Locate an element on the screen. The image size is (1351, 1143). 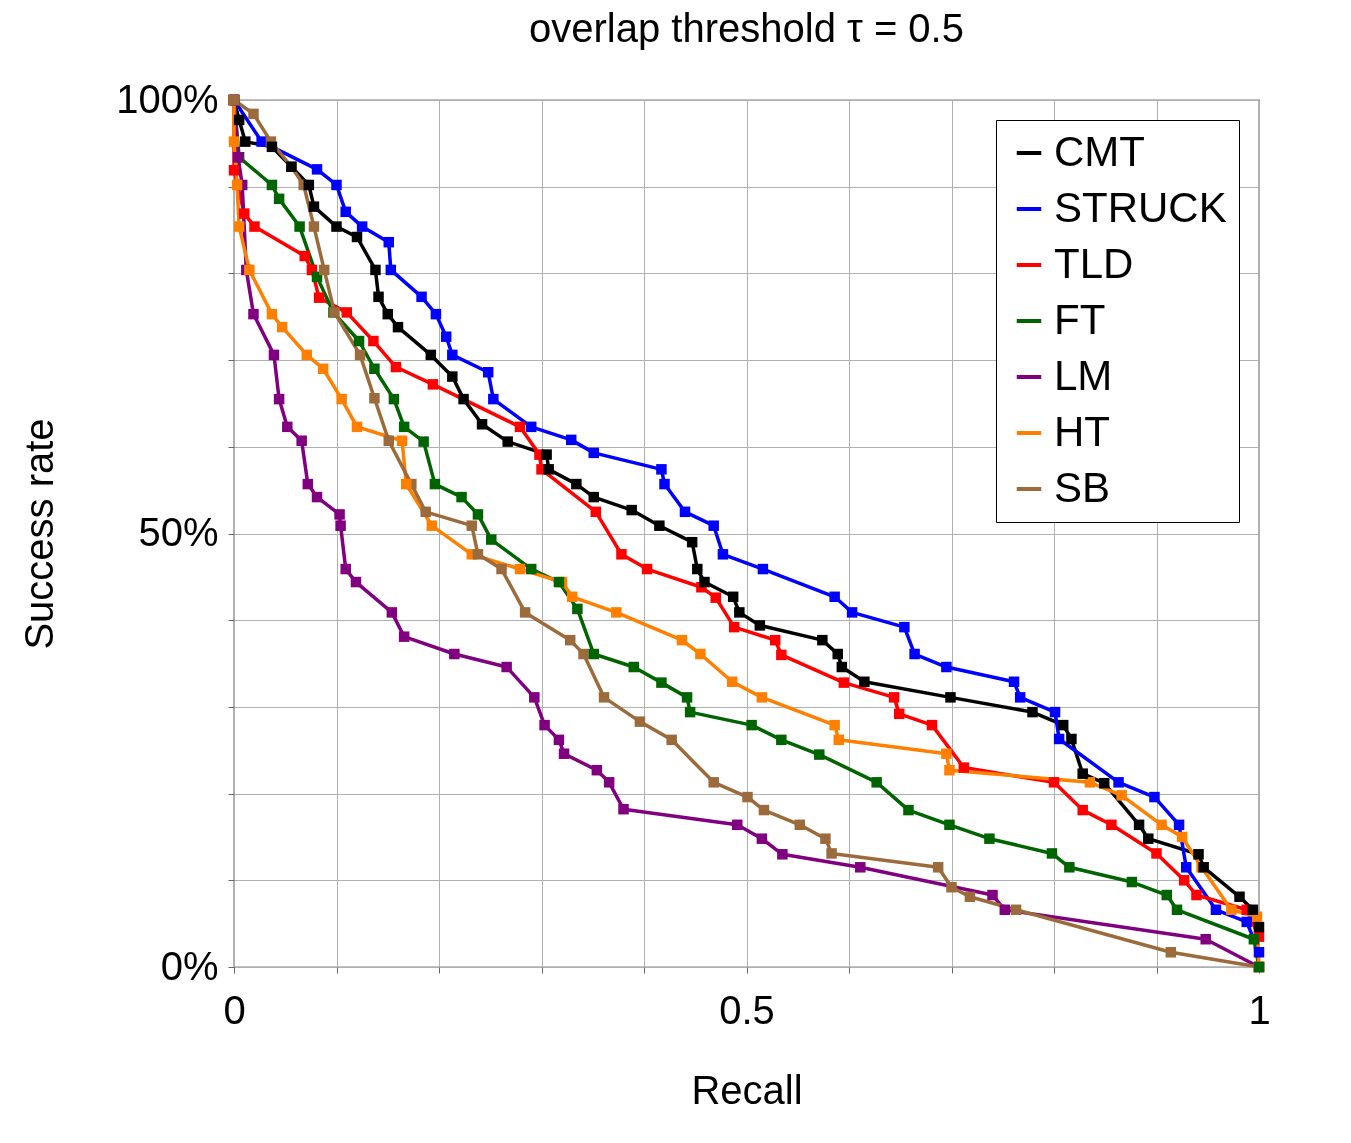
y-tick-label: 100% is located at coordinates (167, 98).